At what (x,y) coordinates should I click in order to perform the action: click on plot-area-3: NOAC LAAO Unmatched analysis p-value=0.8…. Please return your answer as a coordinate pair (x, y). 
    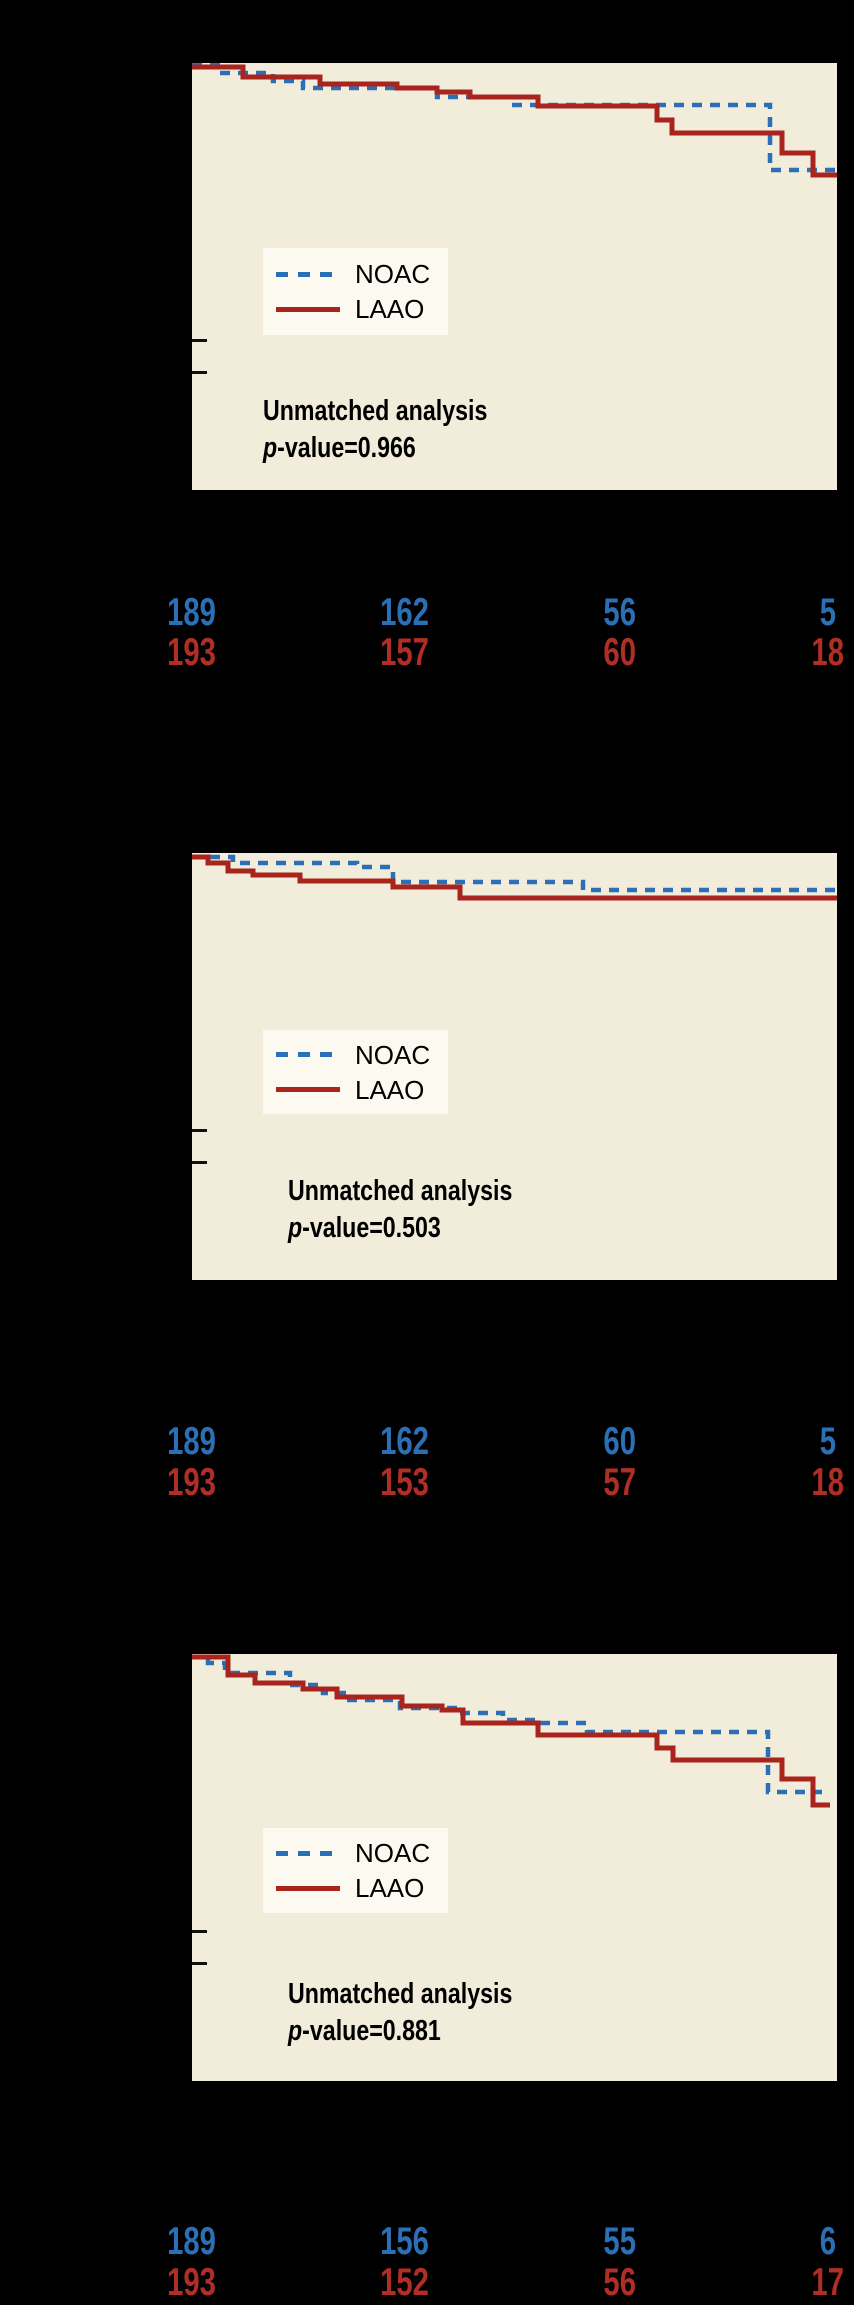
    Looking at the image, I should click on (514, 1867).